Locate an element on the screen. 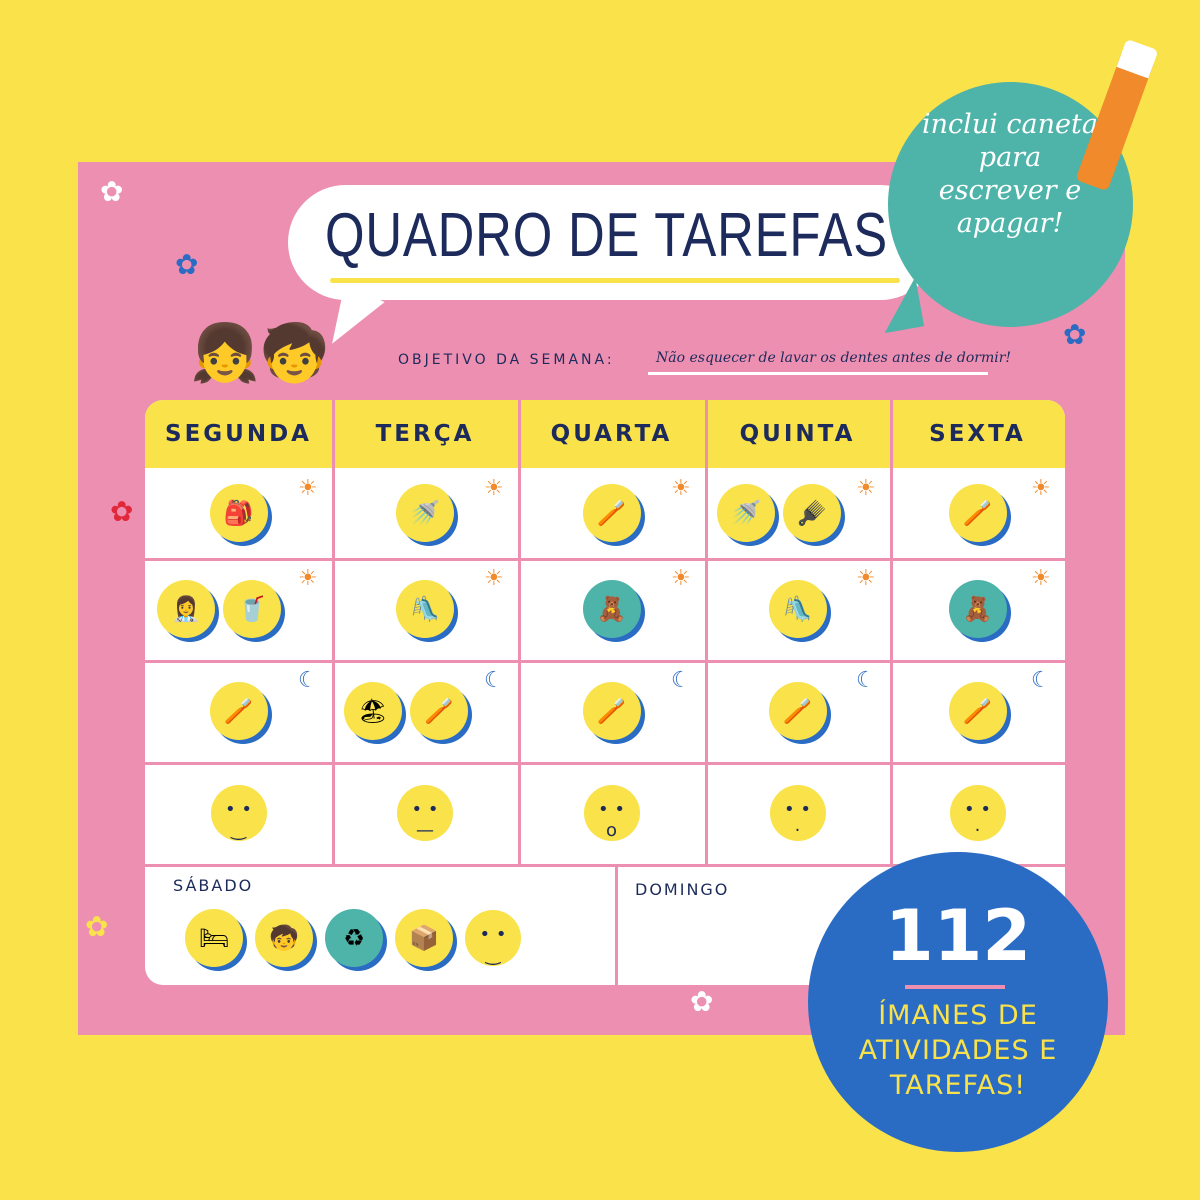 This screenshot has width=1200, height=1200. magnets-badge is located at coordinates (958, 1002).